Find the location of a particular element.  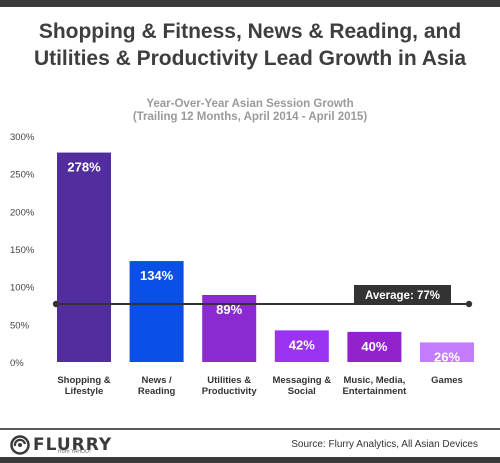

x-tick-label: Shopping & is located at coordinates (83, 380).